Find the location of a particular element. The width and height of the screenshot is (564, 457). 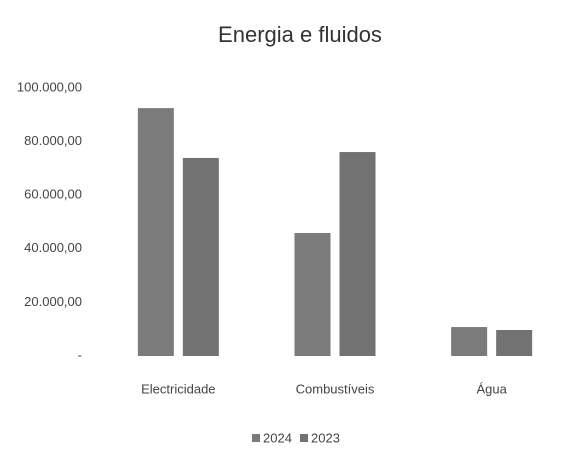

x-tick-label: Água is located at coordinates (491, 388).